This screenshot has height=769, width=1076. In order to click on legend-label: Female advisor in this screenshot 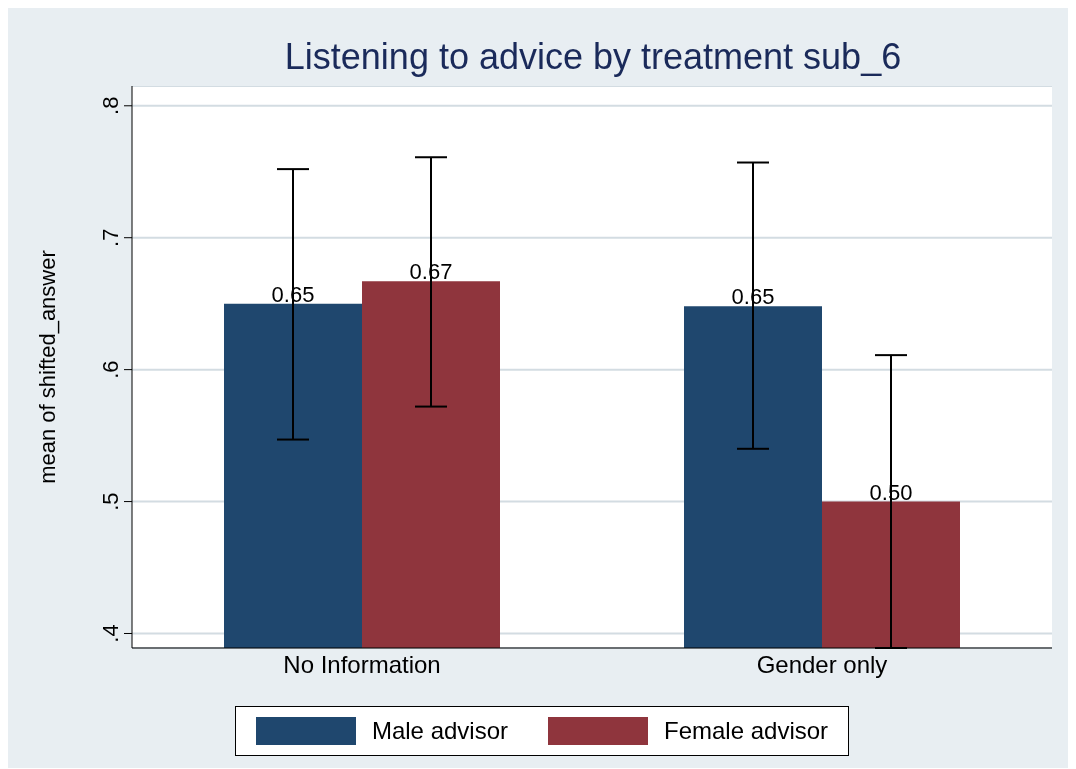, I will do `click(746, 731)`.